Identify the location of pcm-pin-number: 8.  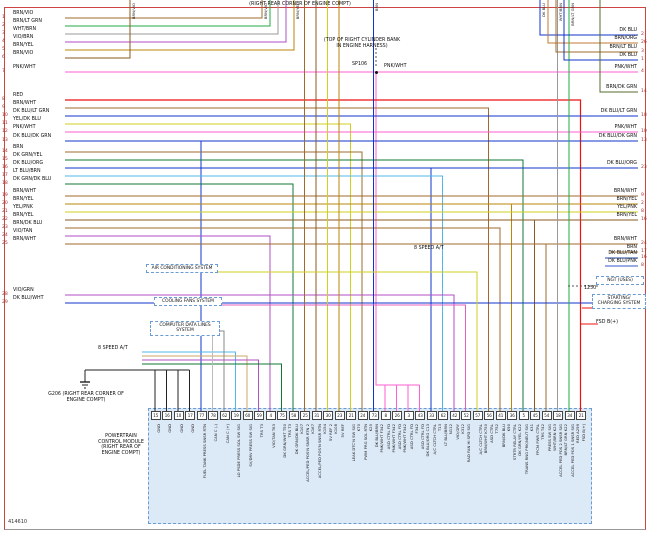
(385, 415).